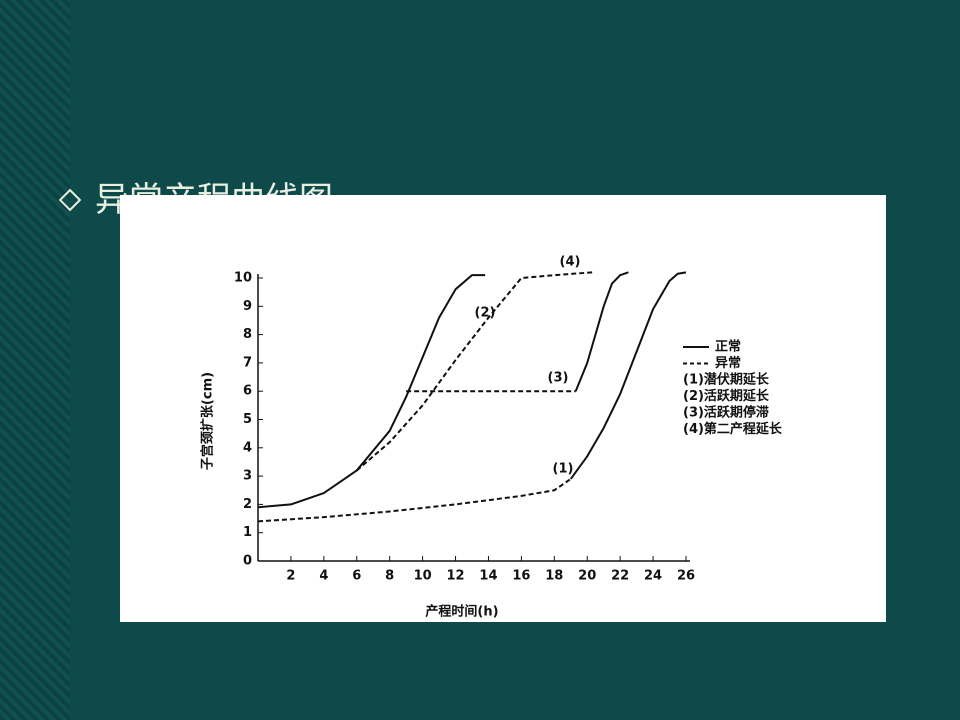 The height and width of the screenshot is (720, 960). What do you see at coordinates (247, 419) in the screenshot?
I see `y-tick-label: 5` at bounding box center [247, 419].